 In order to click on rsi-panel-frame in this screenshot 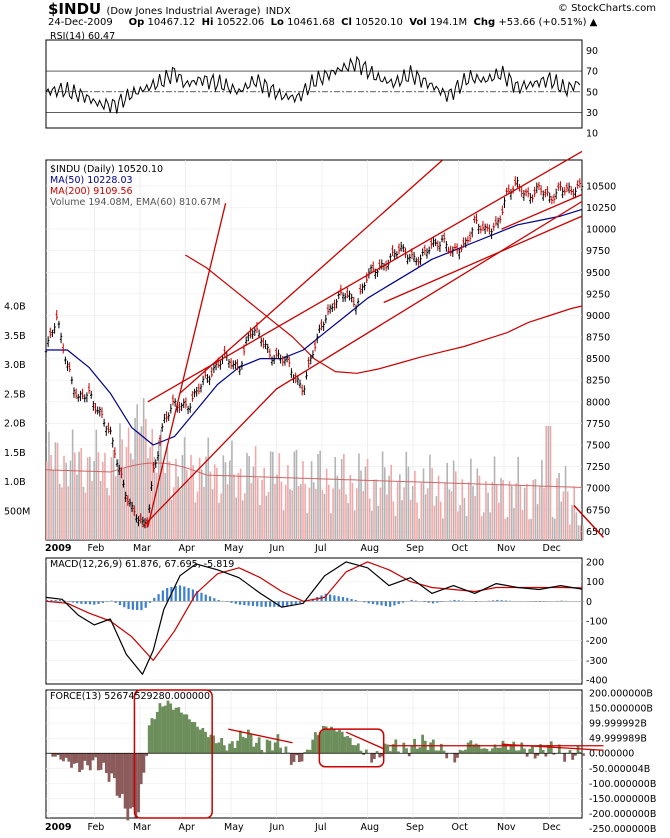, I will do `click(314, 84)`.